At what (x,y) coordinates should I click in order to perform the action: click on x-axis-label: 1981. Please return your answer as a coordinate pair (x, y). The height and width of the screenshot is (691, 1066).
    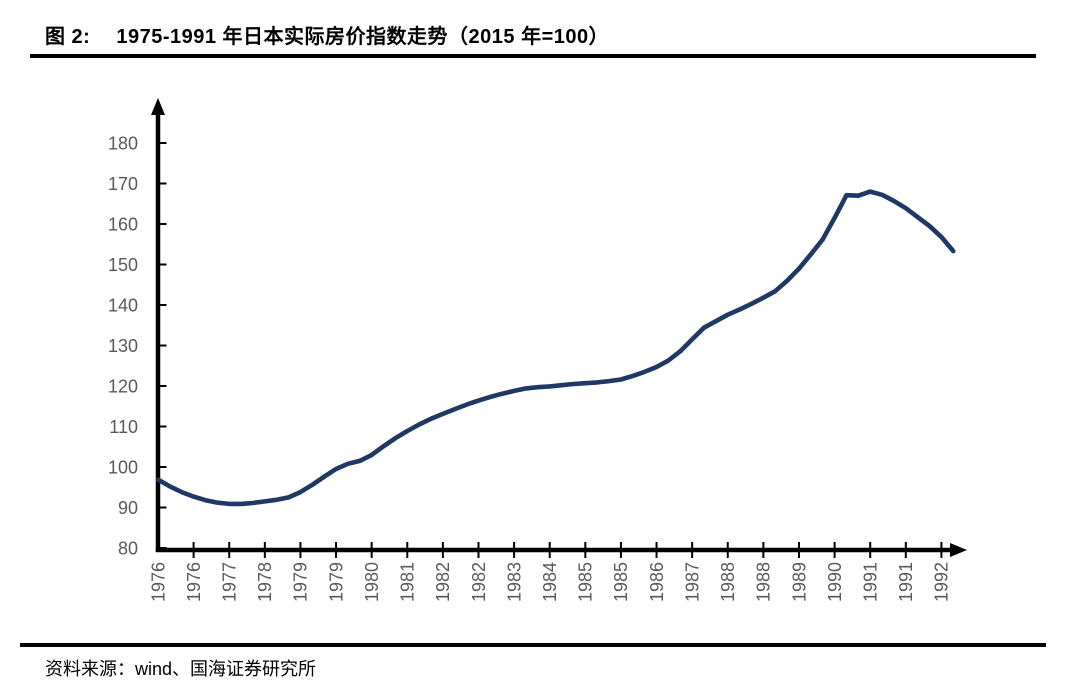
    Looking at the image, I should click on (408, 582).